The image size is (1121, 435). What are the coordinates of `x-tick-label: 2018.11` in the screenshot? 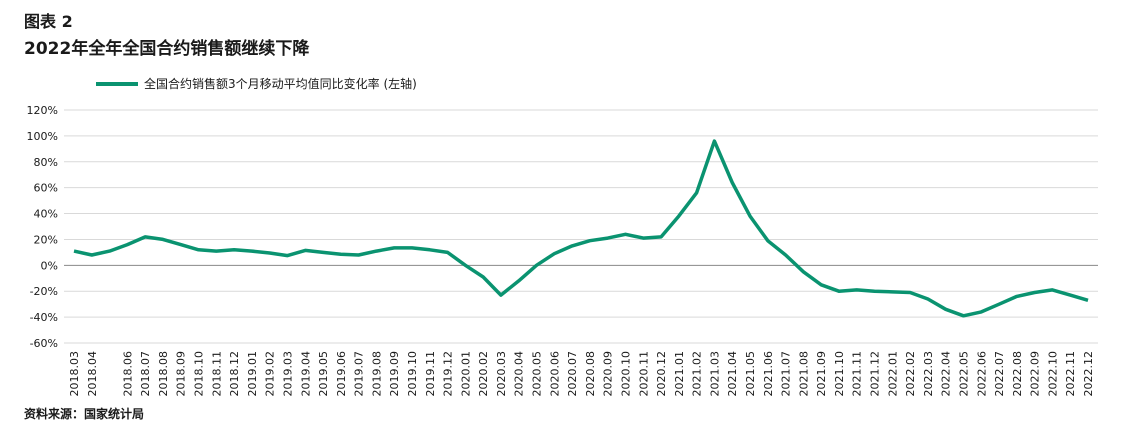 It's located at (216, 374).